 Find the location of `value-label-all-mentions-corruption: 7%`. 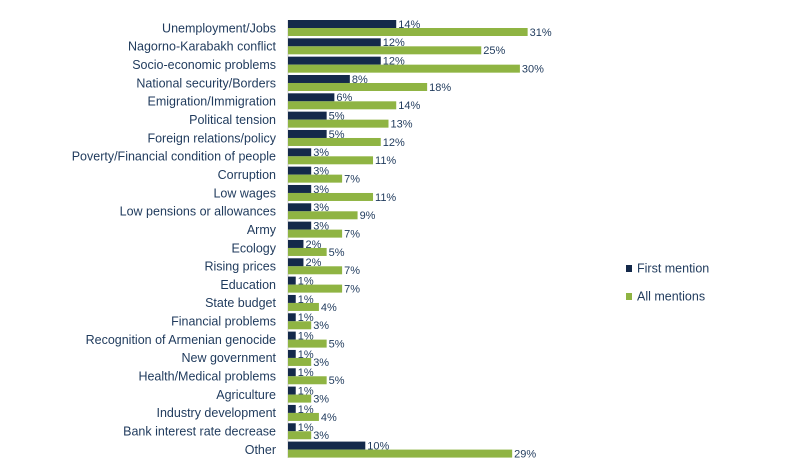

value-label-all-mentions-corruption: 7% is located at coordinates (352, 180).